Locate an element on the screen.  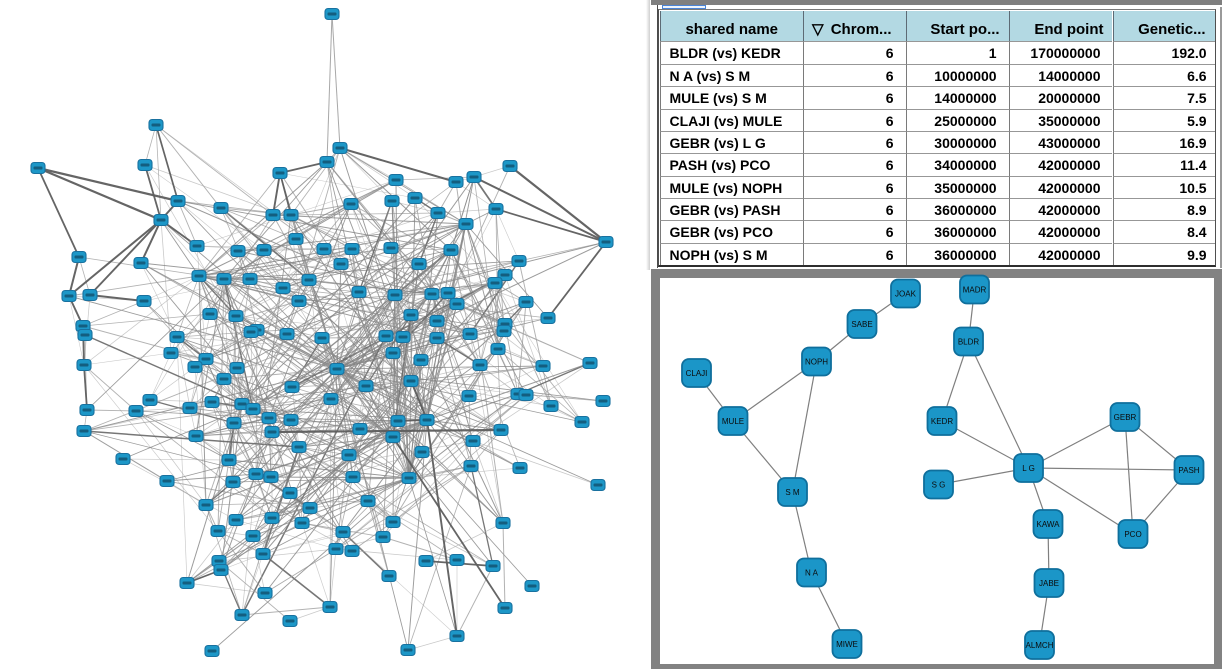
svg-text: MIWE is located at coordinates (847, 644).